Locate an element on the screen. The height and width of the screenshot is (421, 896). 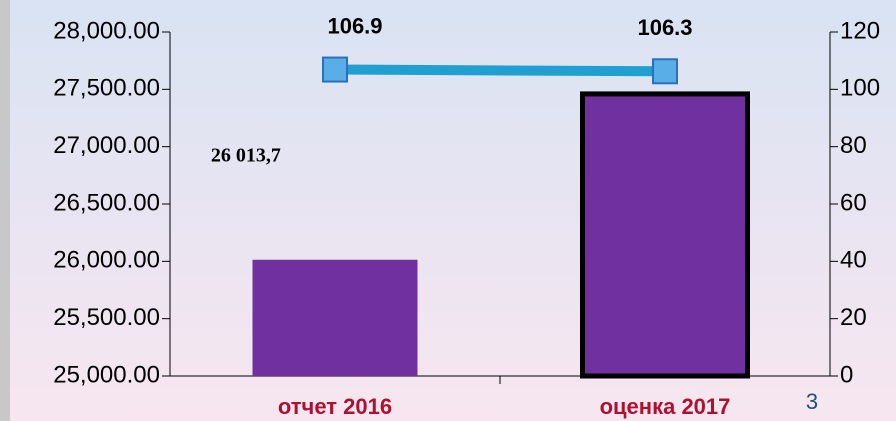
x-tick-label: отчет 2016 is located at coordinates (335, 406).